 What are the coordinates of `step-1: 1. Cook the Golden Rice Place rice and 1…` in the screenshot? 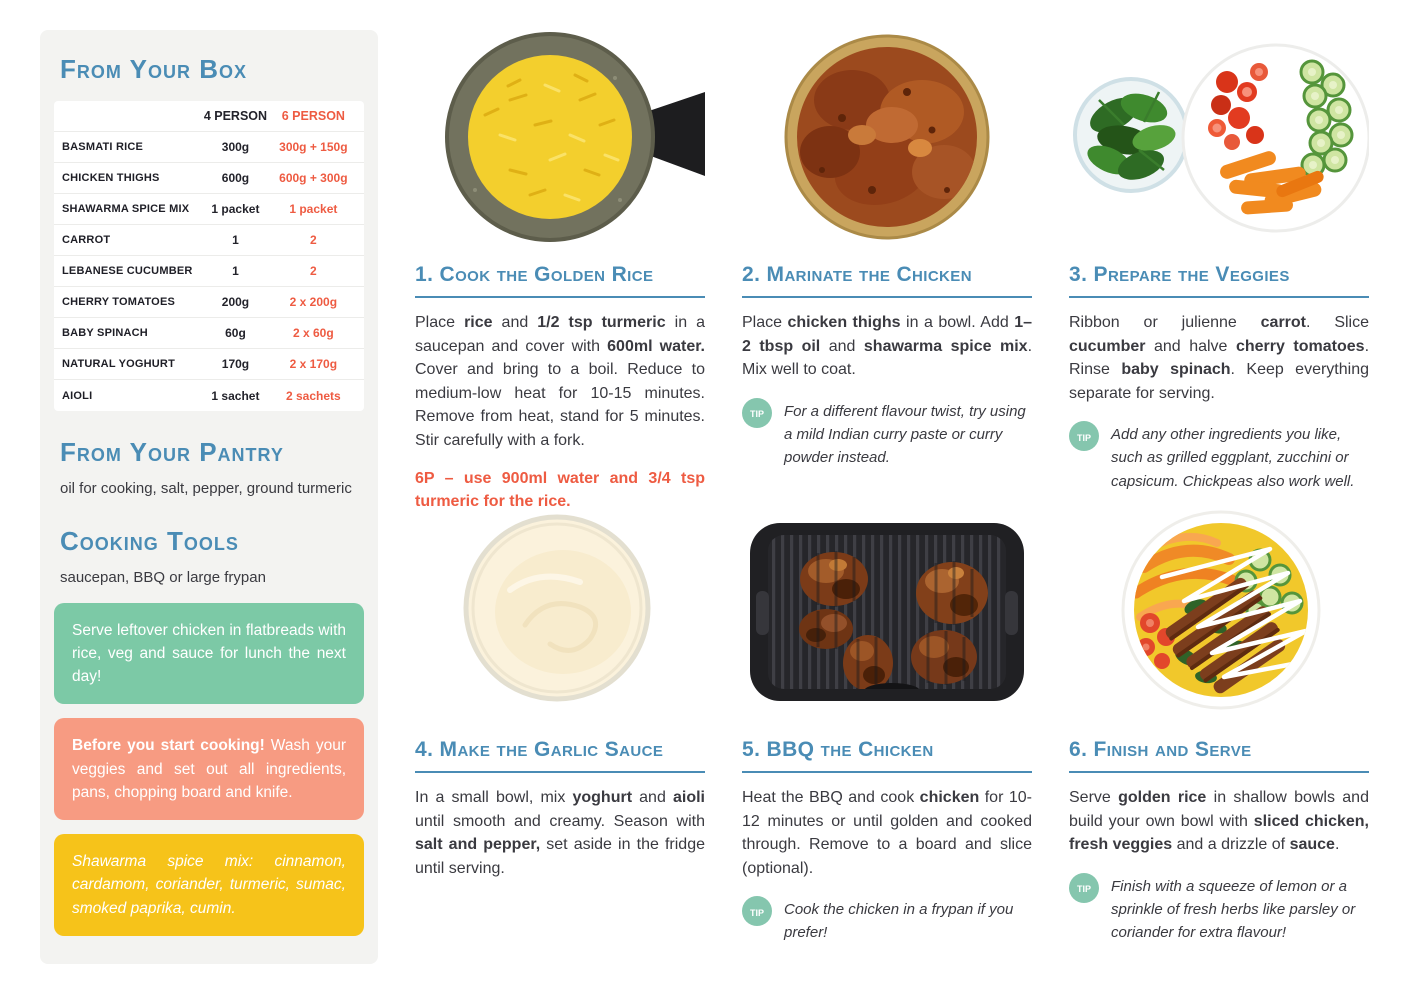 It's located at (560, 270).